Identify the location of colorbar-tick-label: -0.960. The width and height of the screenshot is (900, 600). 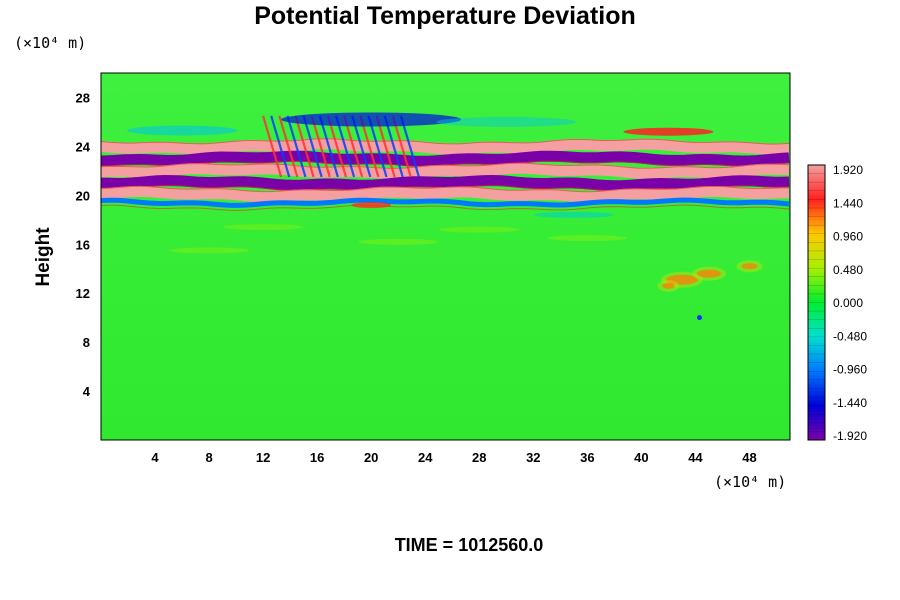
(850, 370).